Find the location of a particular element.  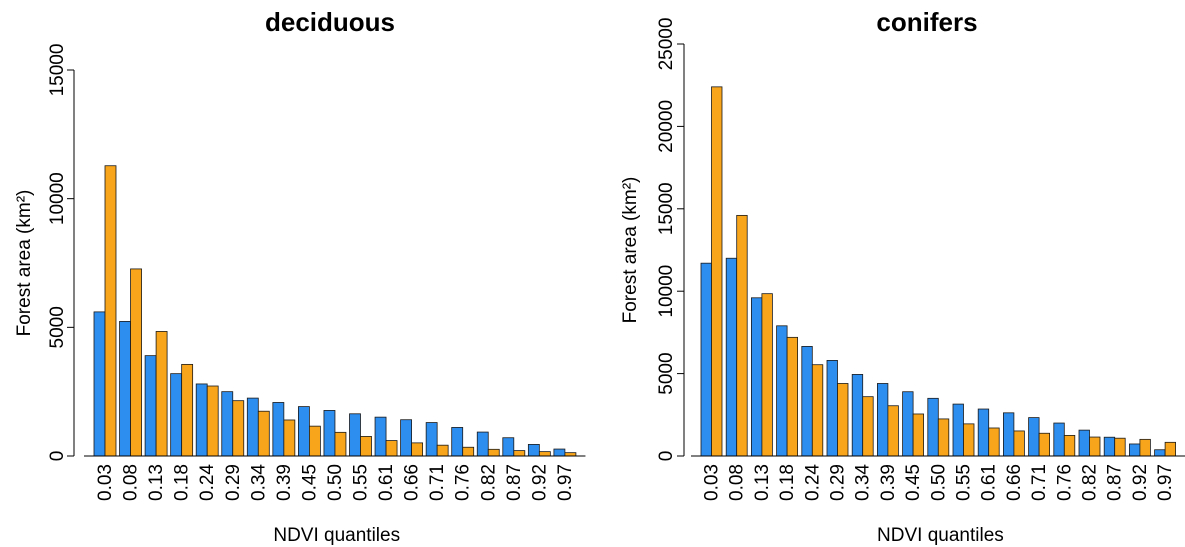

bar-blue-0.76 is located at coordinates (1059, 439).